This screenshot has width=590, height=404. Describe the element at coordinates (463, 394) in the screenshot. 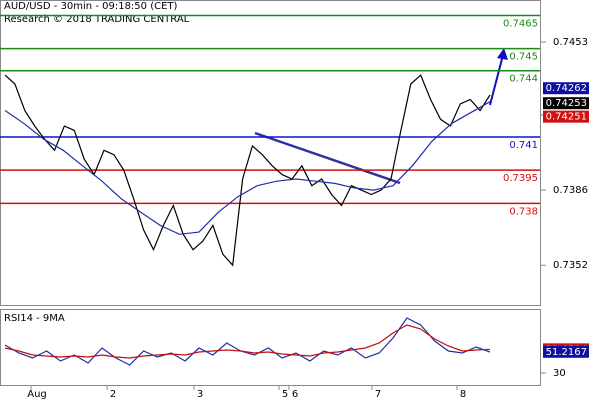

I see `x-tick-label: 8` at that location.